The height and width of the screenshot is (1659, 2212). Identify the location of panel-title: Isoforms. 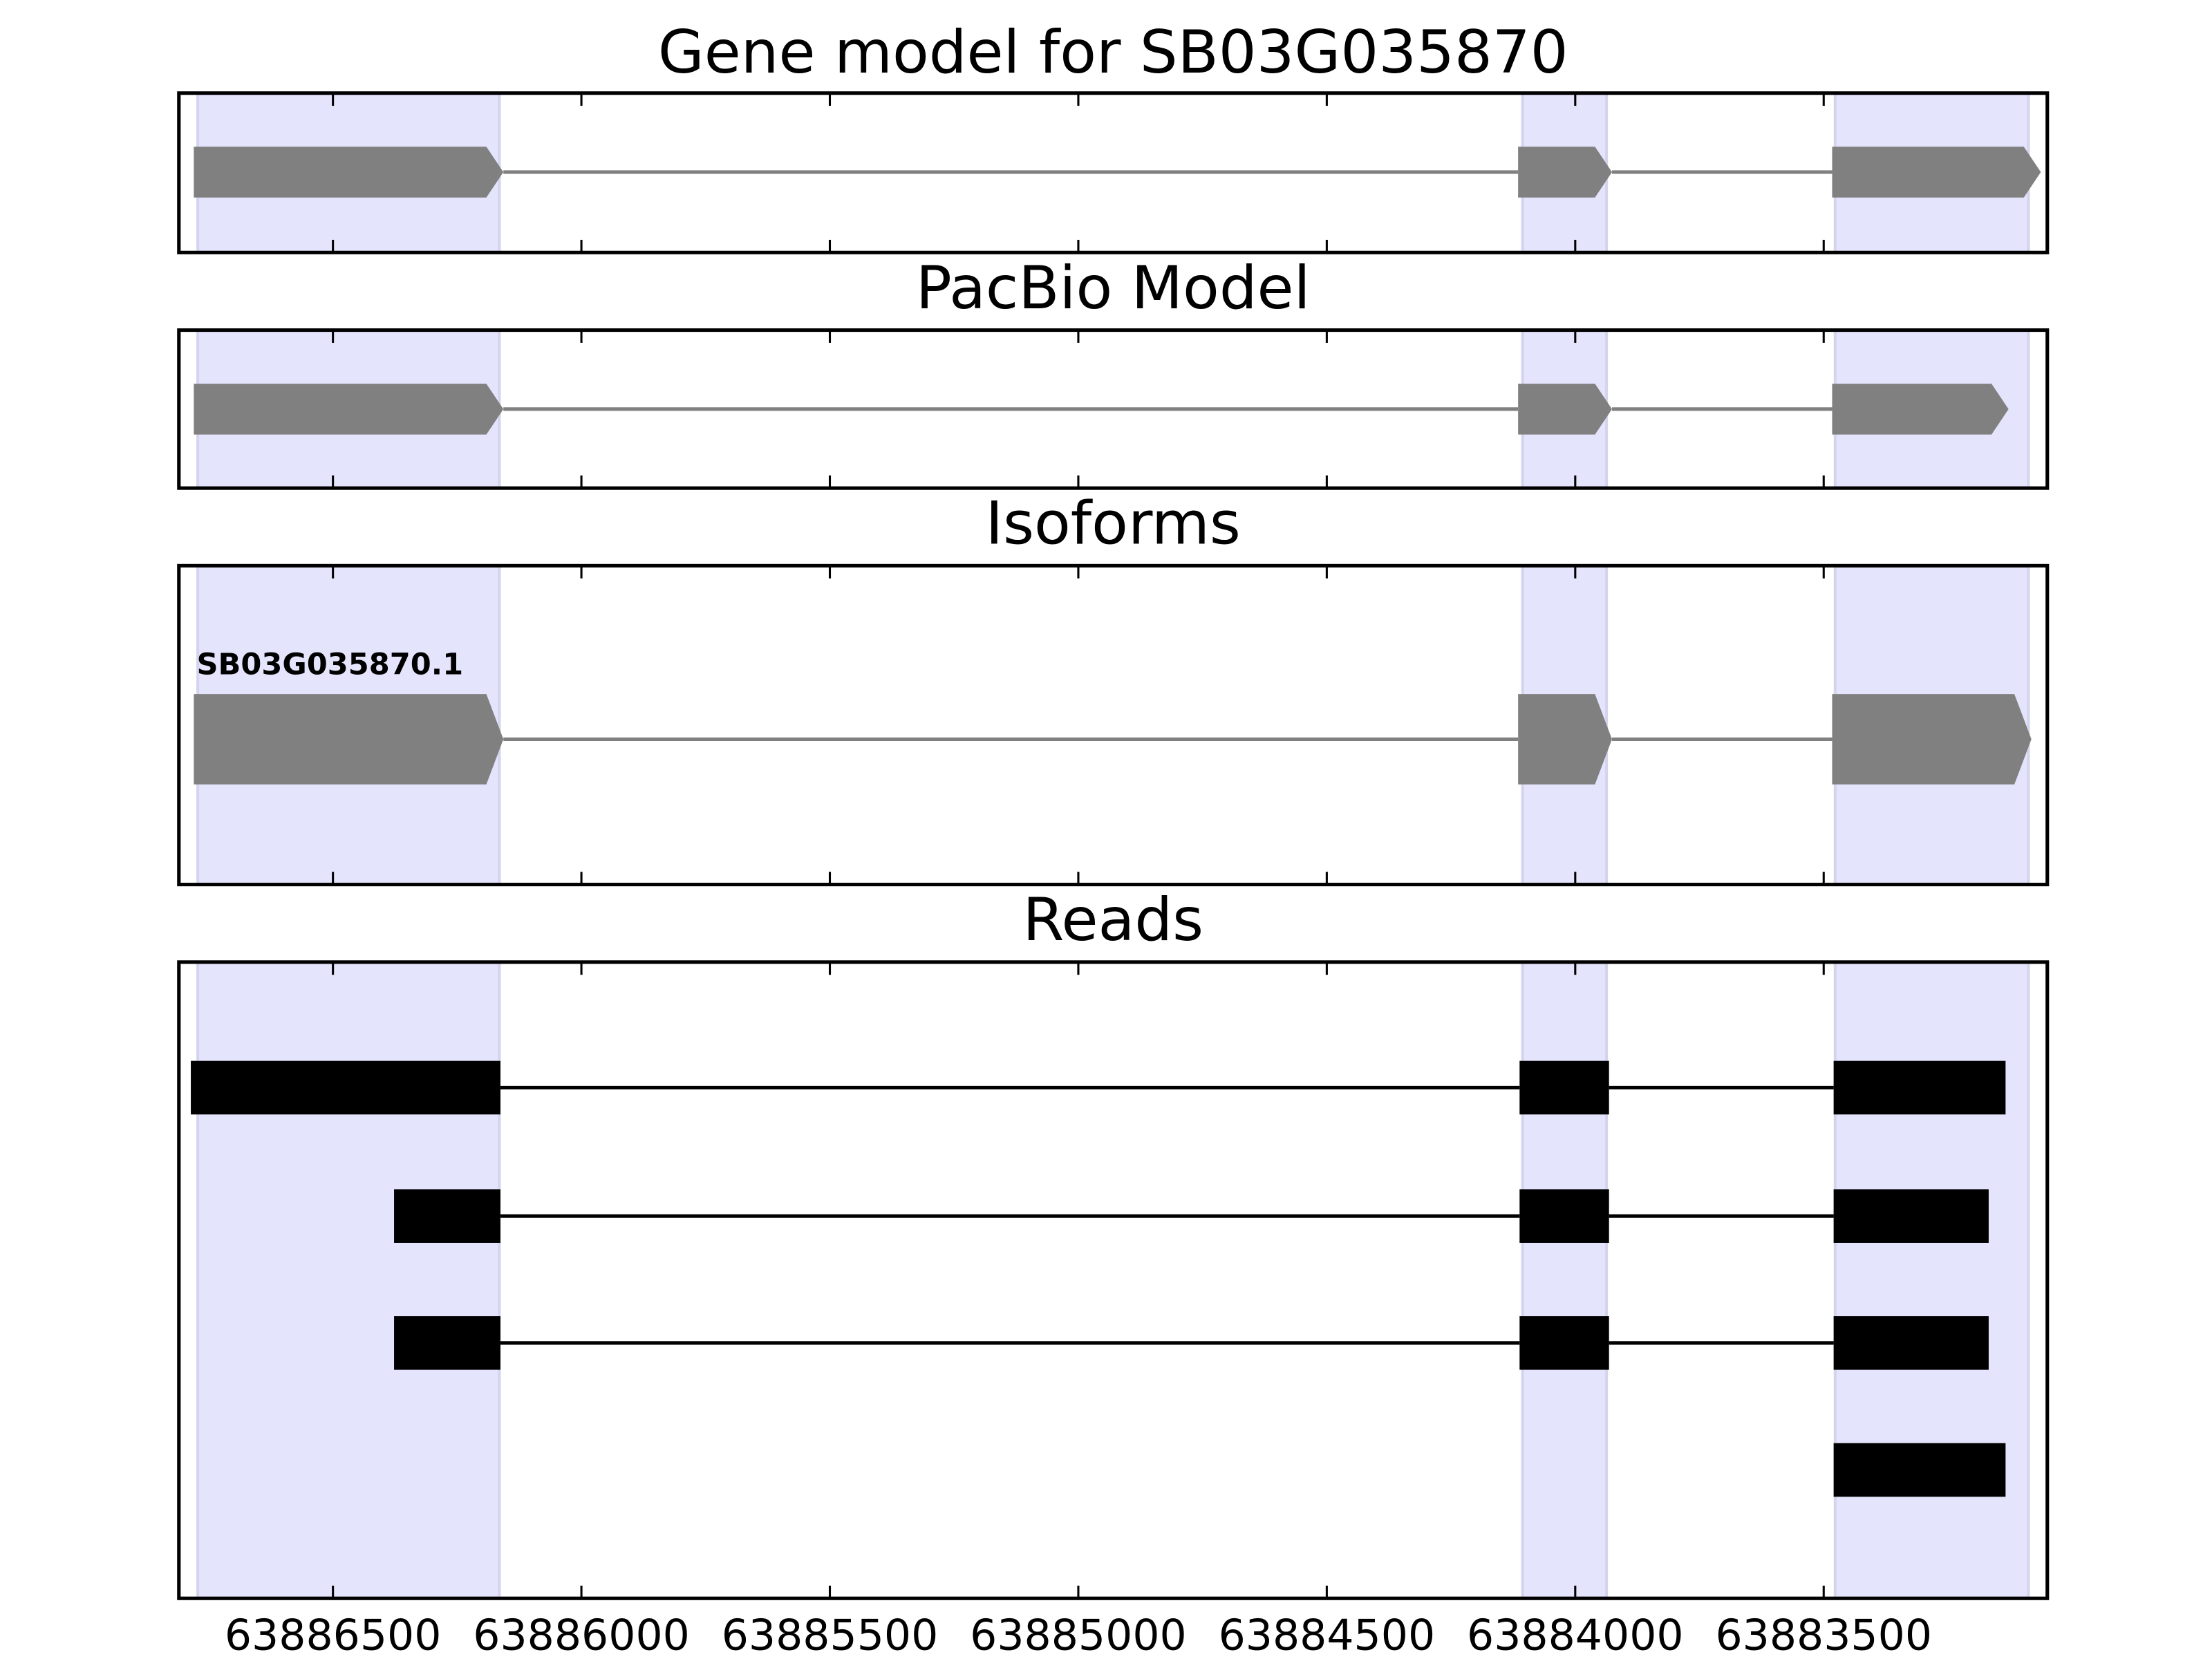
(1113, 524).